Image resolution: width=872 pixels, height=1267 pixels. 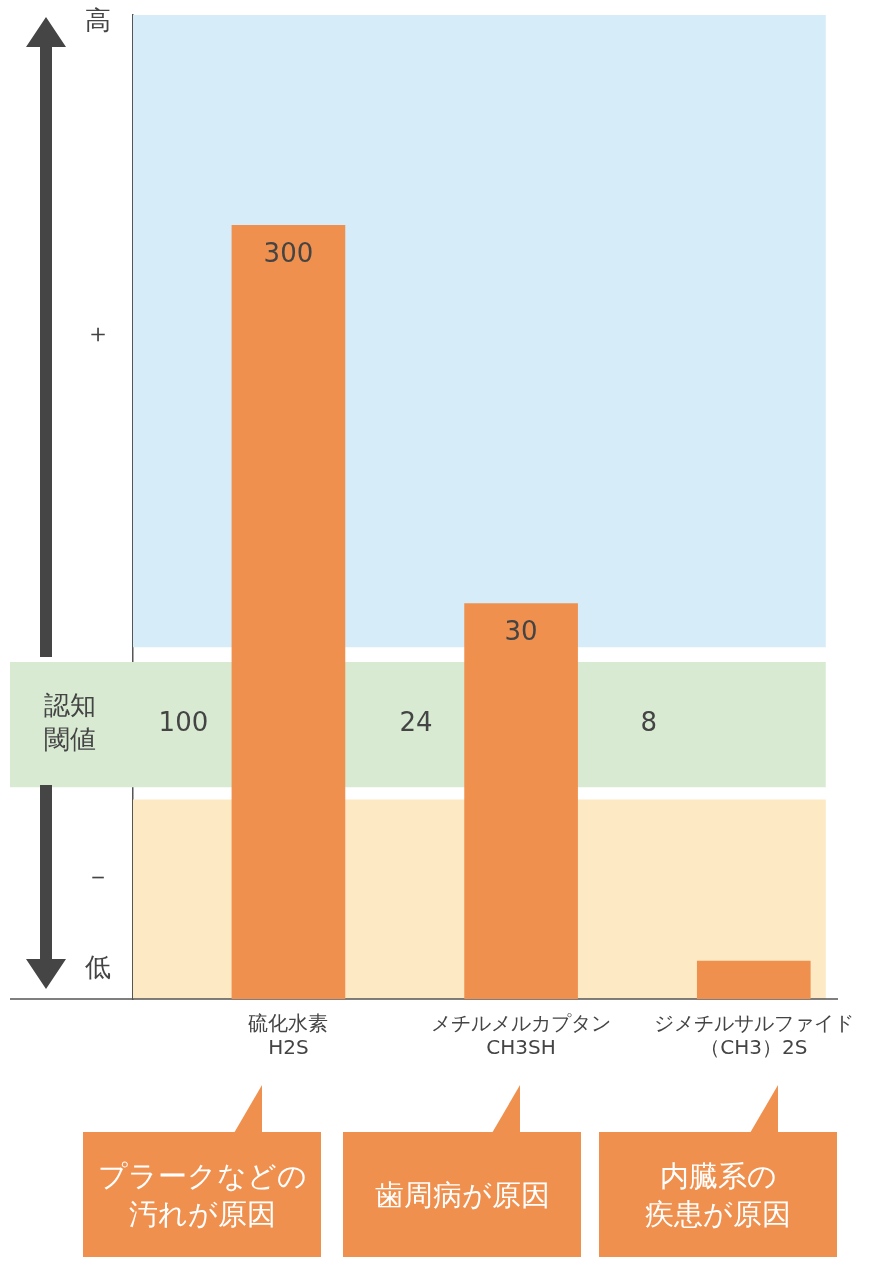 I want to click on x-tick-label: 硫化水素H2S, so click(x=288, y=1035).